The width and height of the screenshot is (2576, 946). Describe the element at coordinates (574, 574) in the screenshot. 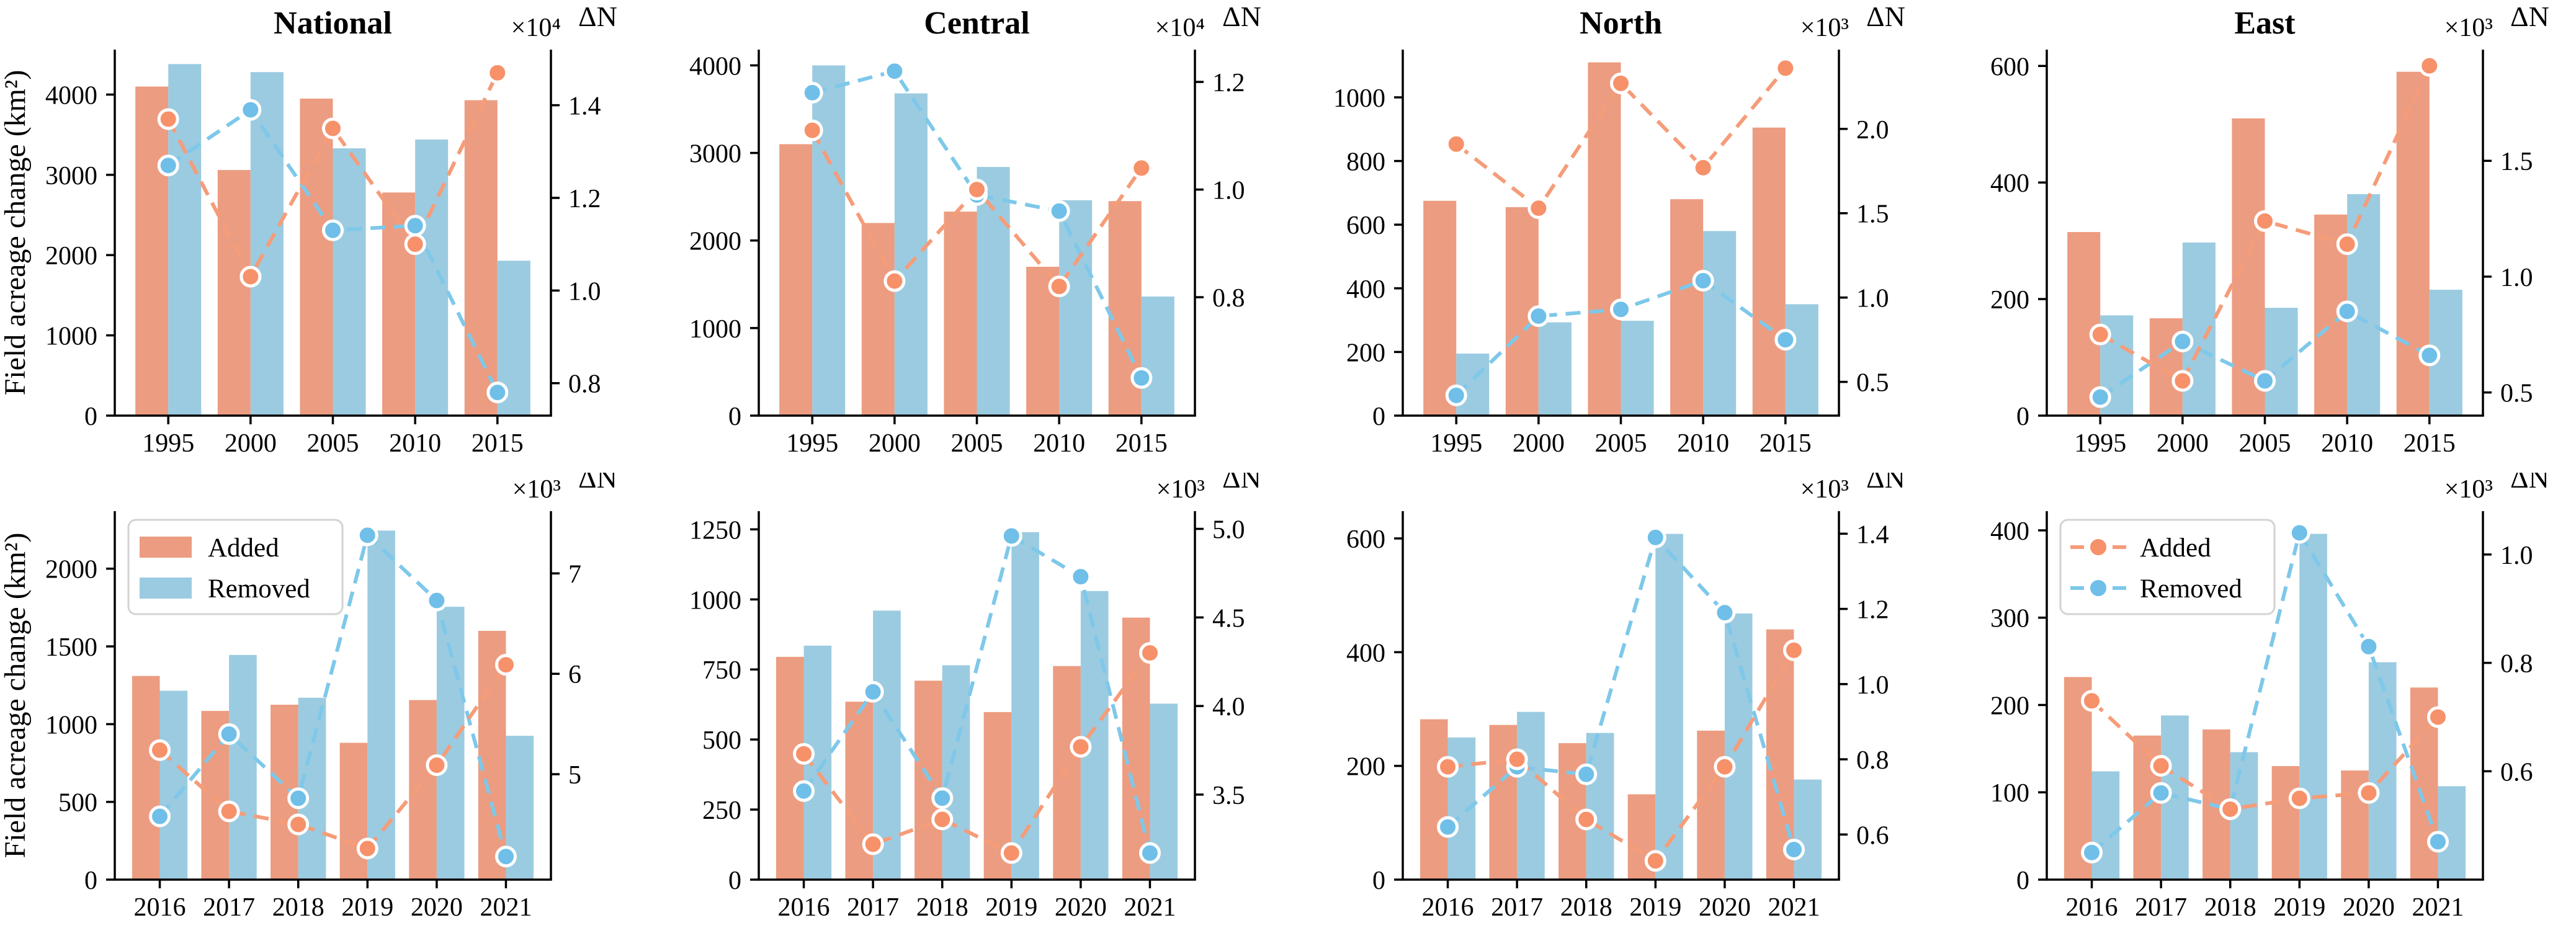

I see `right-tick-label: 7` at that location.